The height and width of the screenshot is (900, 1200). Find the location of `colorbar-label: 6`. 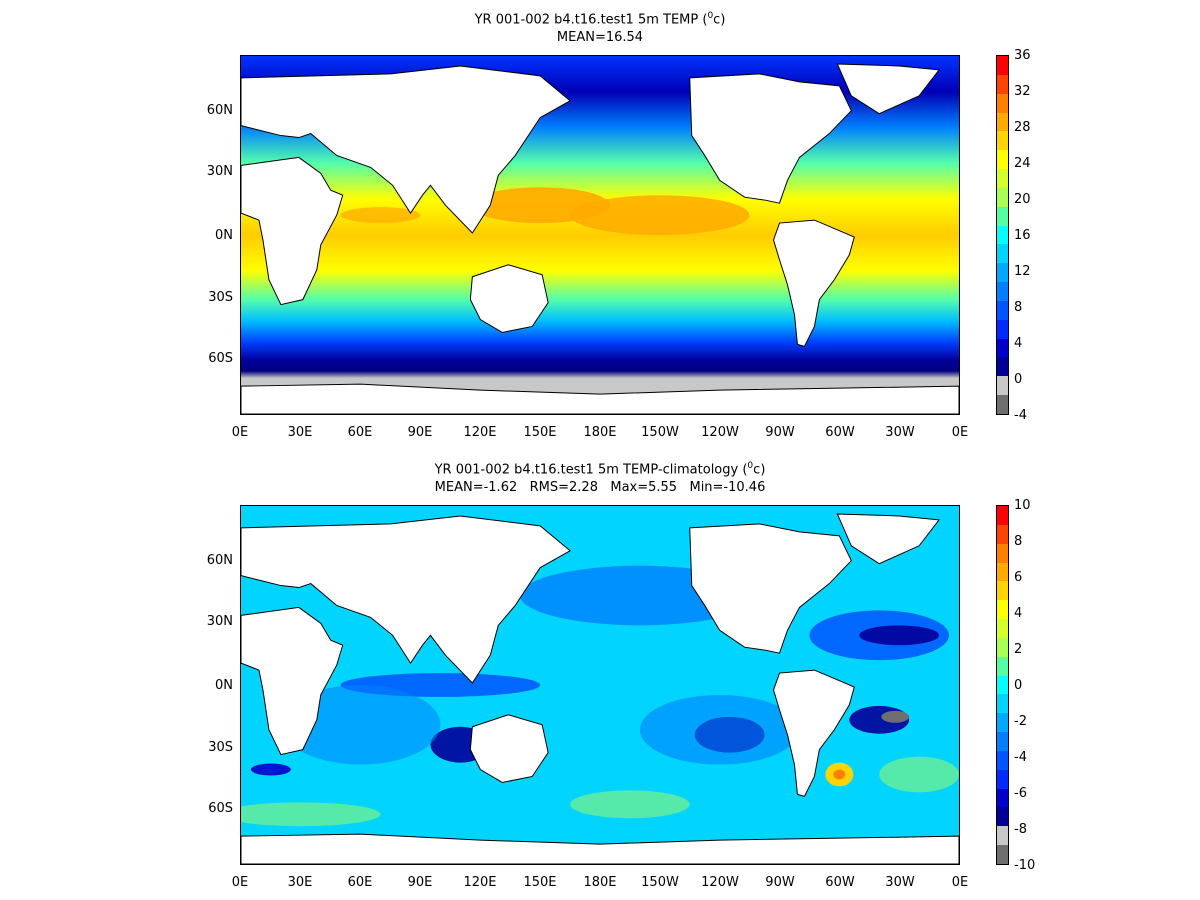

colorbar-label: 6 is located at coordinates (1018, 577).